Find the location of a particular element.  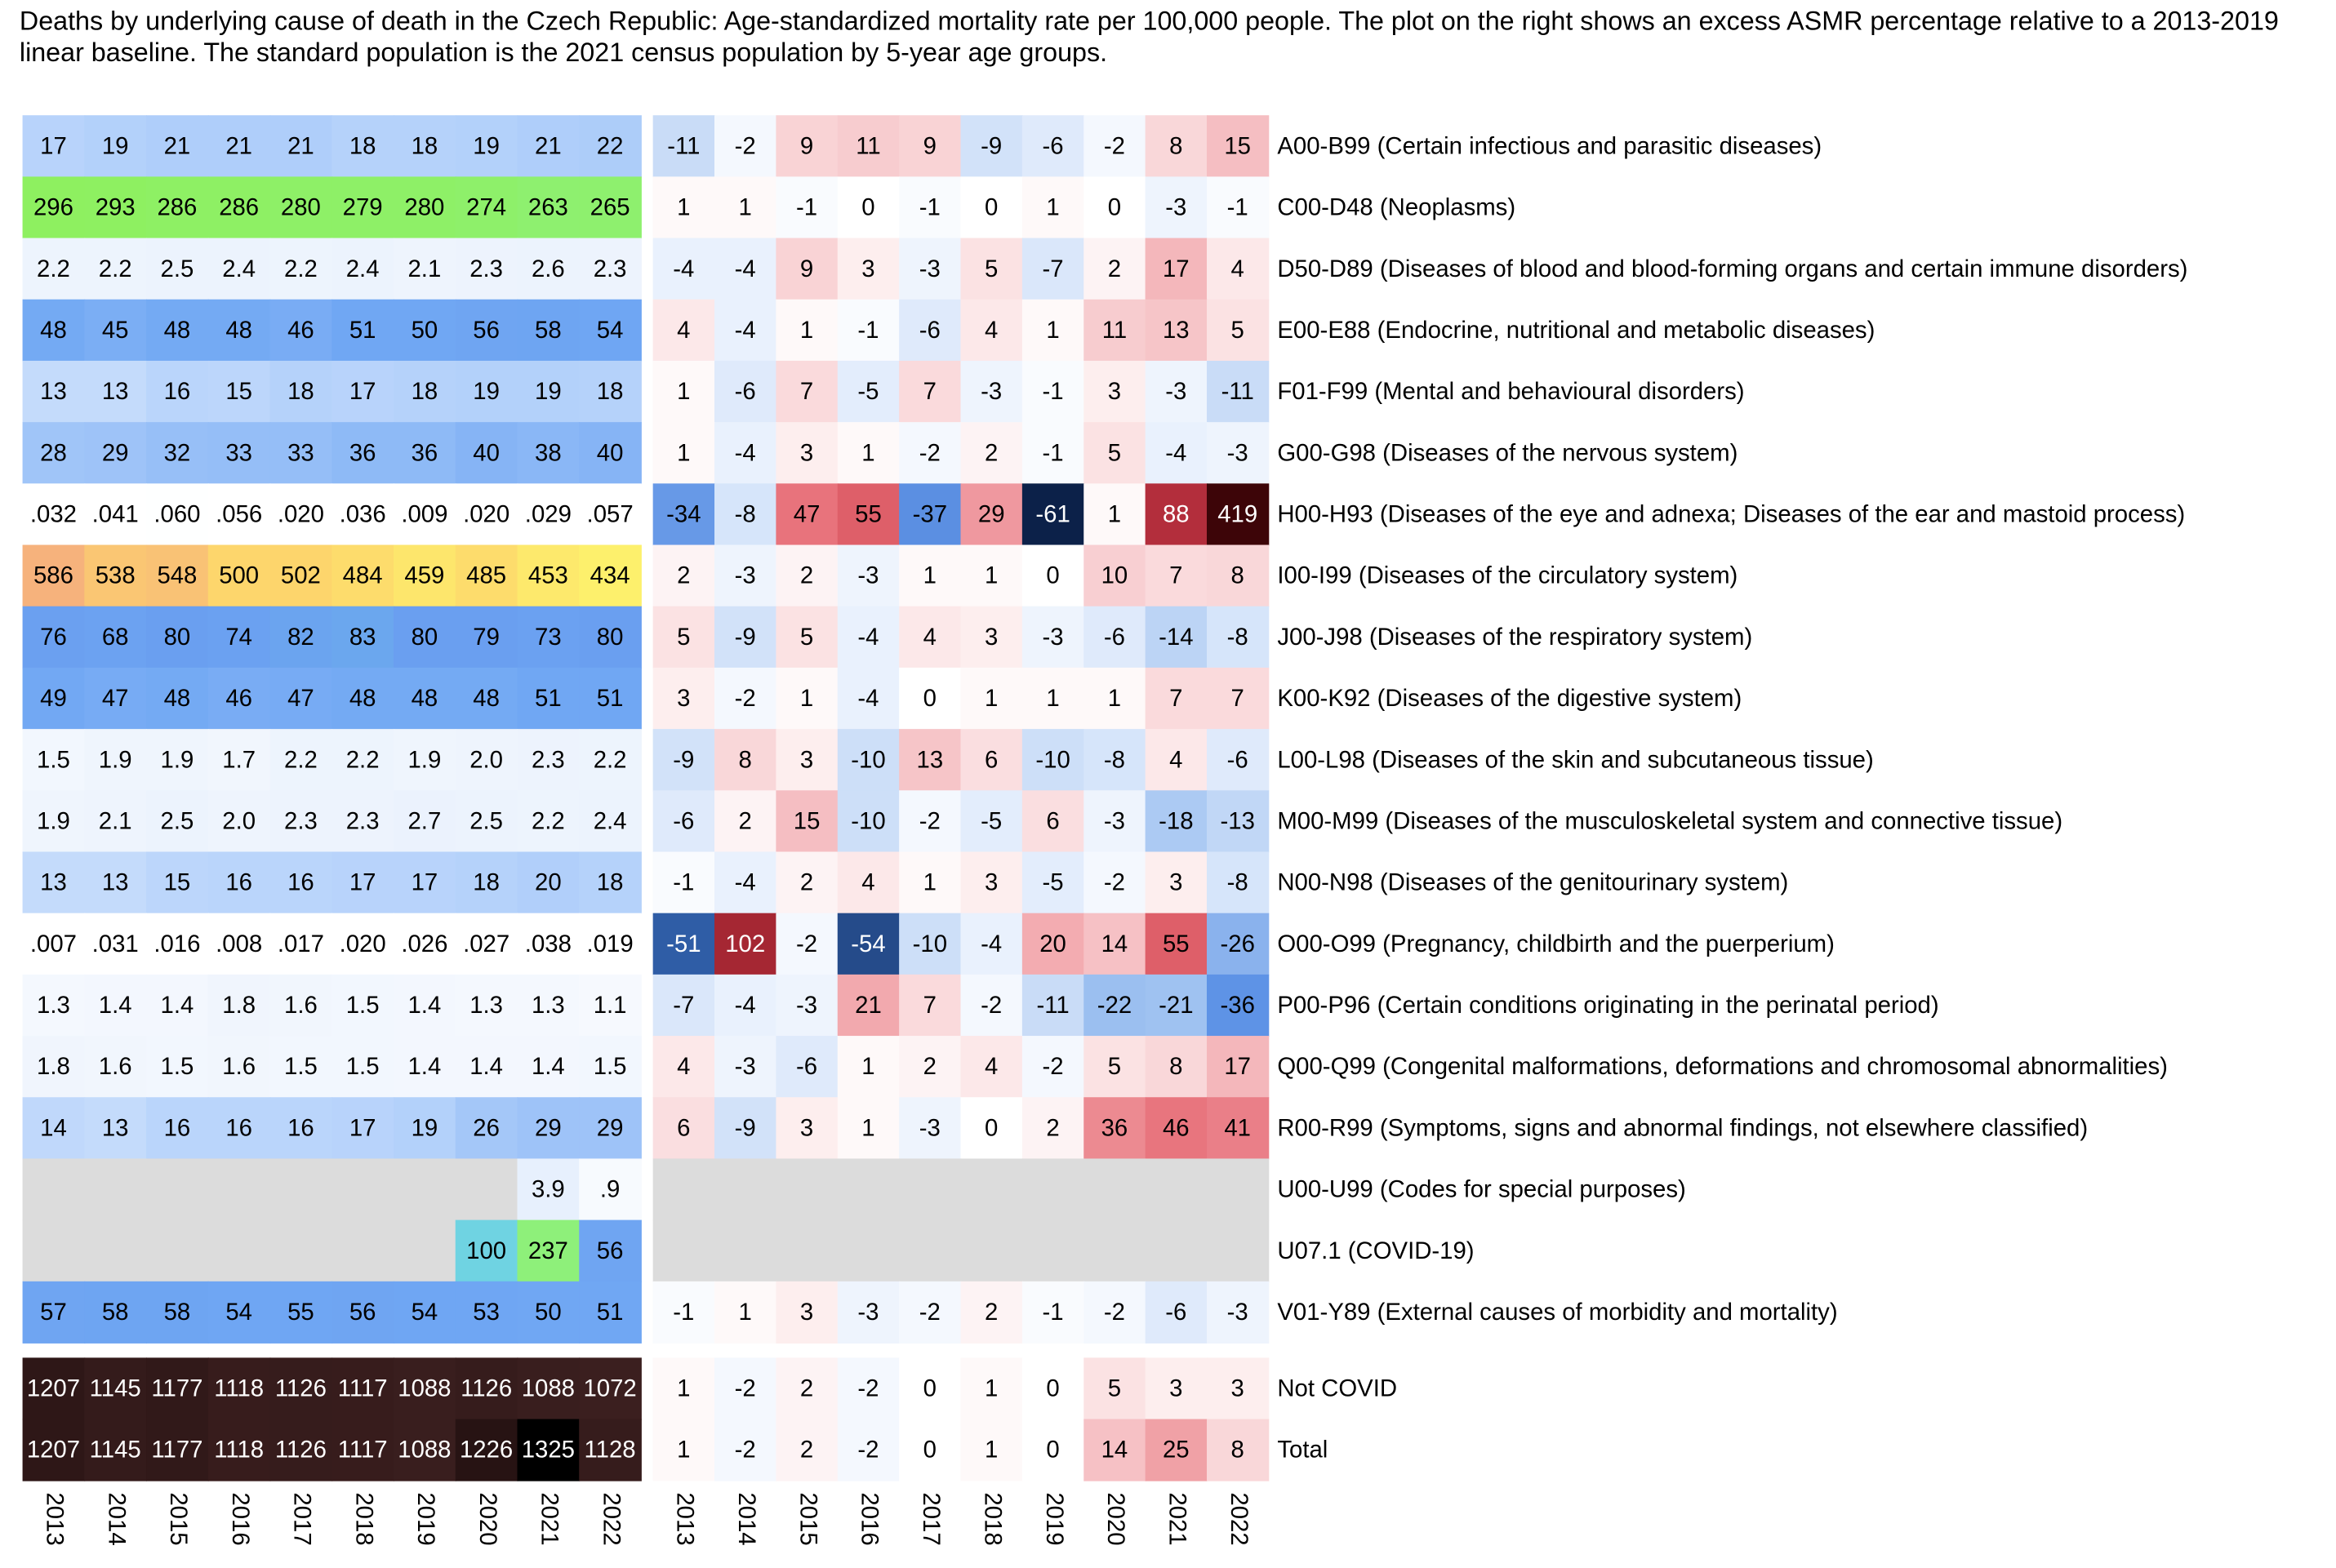

cell-label: -34 is located at coordinates (684, 514).